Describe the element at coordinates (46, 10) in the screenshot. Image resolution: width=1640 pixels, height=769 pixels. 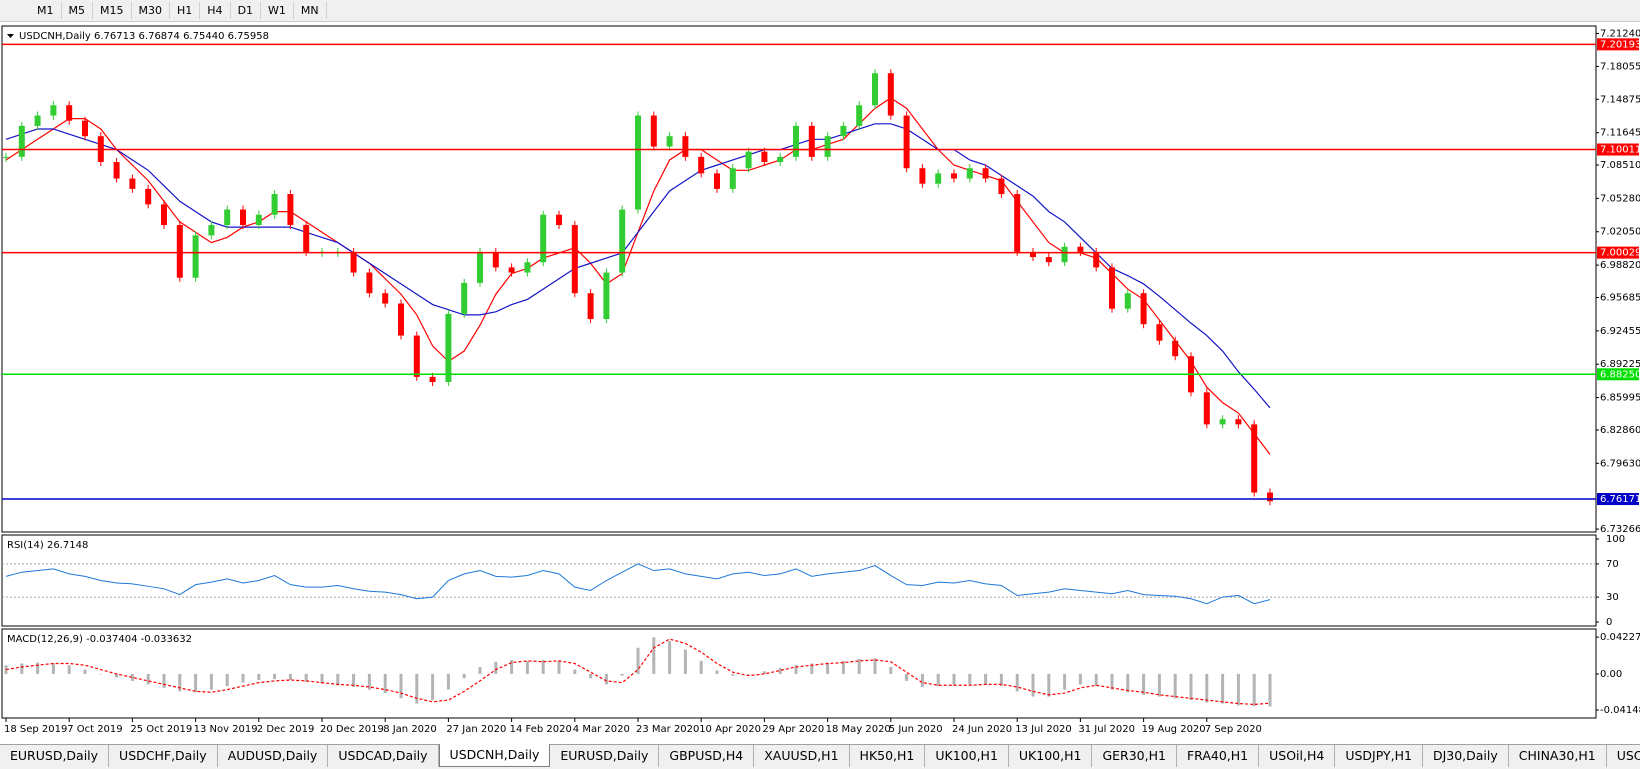
I see `timeframe-button: M1` at that location.